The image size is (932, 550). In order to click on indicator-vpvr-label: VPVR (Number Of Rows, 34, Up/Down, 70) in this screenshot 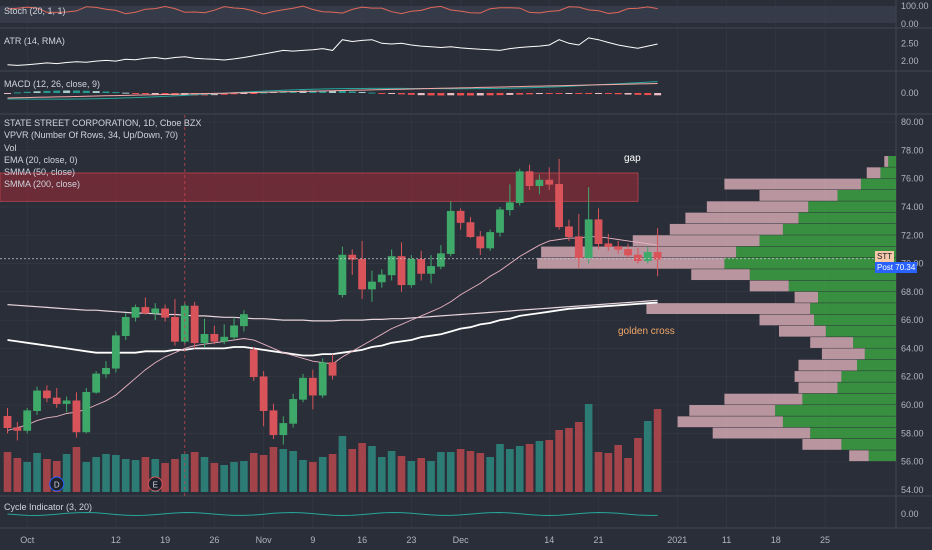, I will do `click(91, 135)`.